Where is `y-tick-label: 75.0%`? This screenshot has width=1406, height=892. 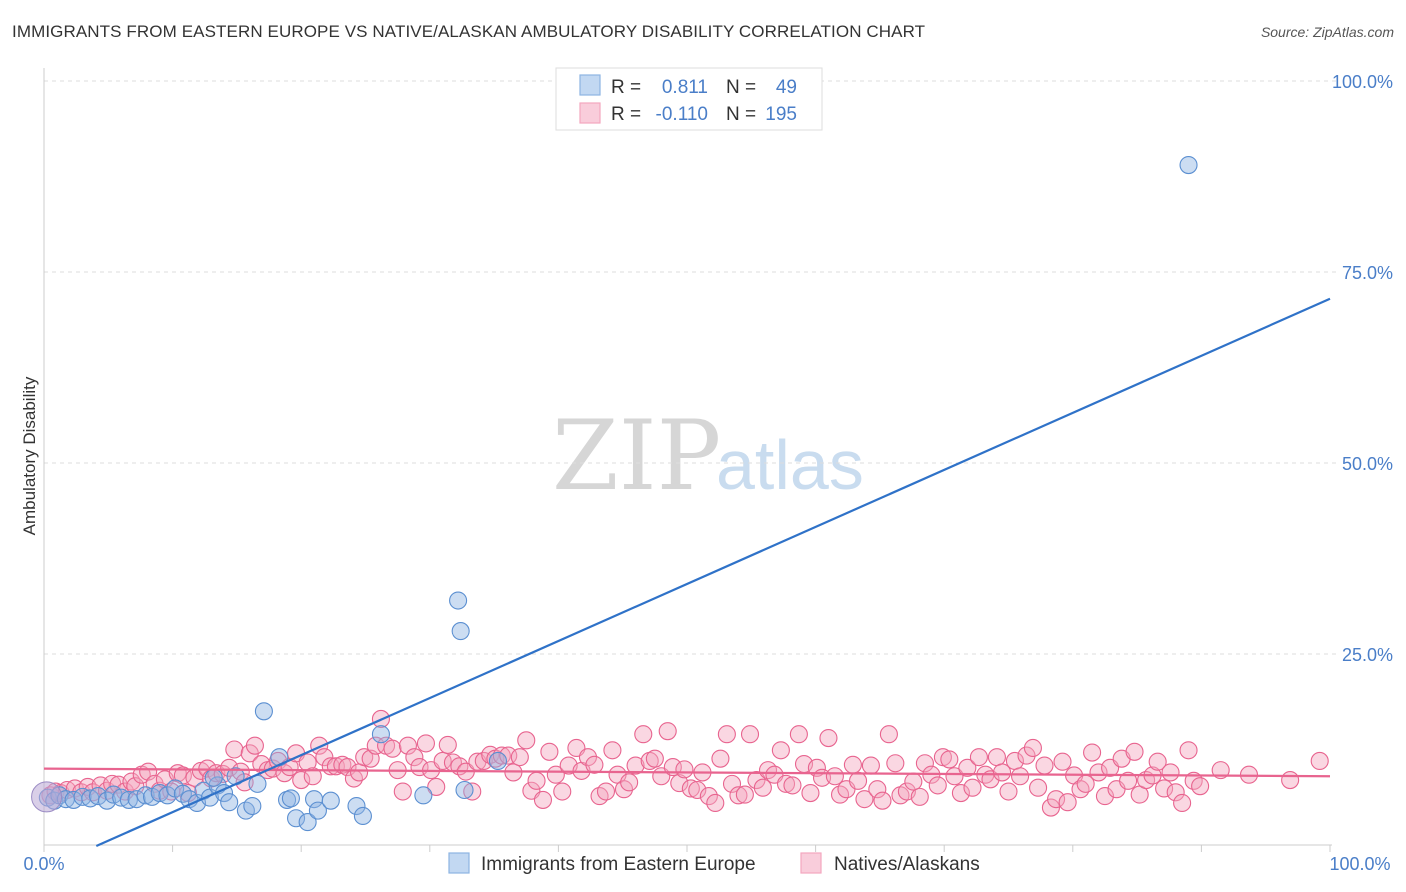
y-tick-label: 75.0% is located at coordinates (1367, 273).